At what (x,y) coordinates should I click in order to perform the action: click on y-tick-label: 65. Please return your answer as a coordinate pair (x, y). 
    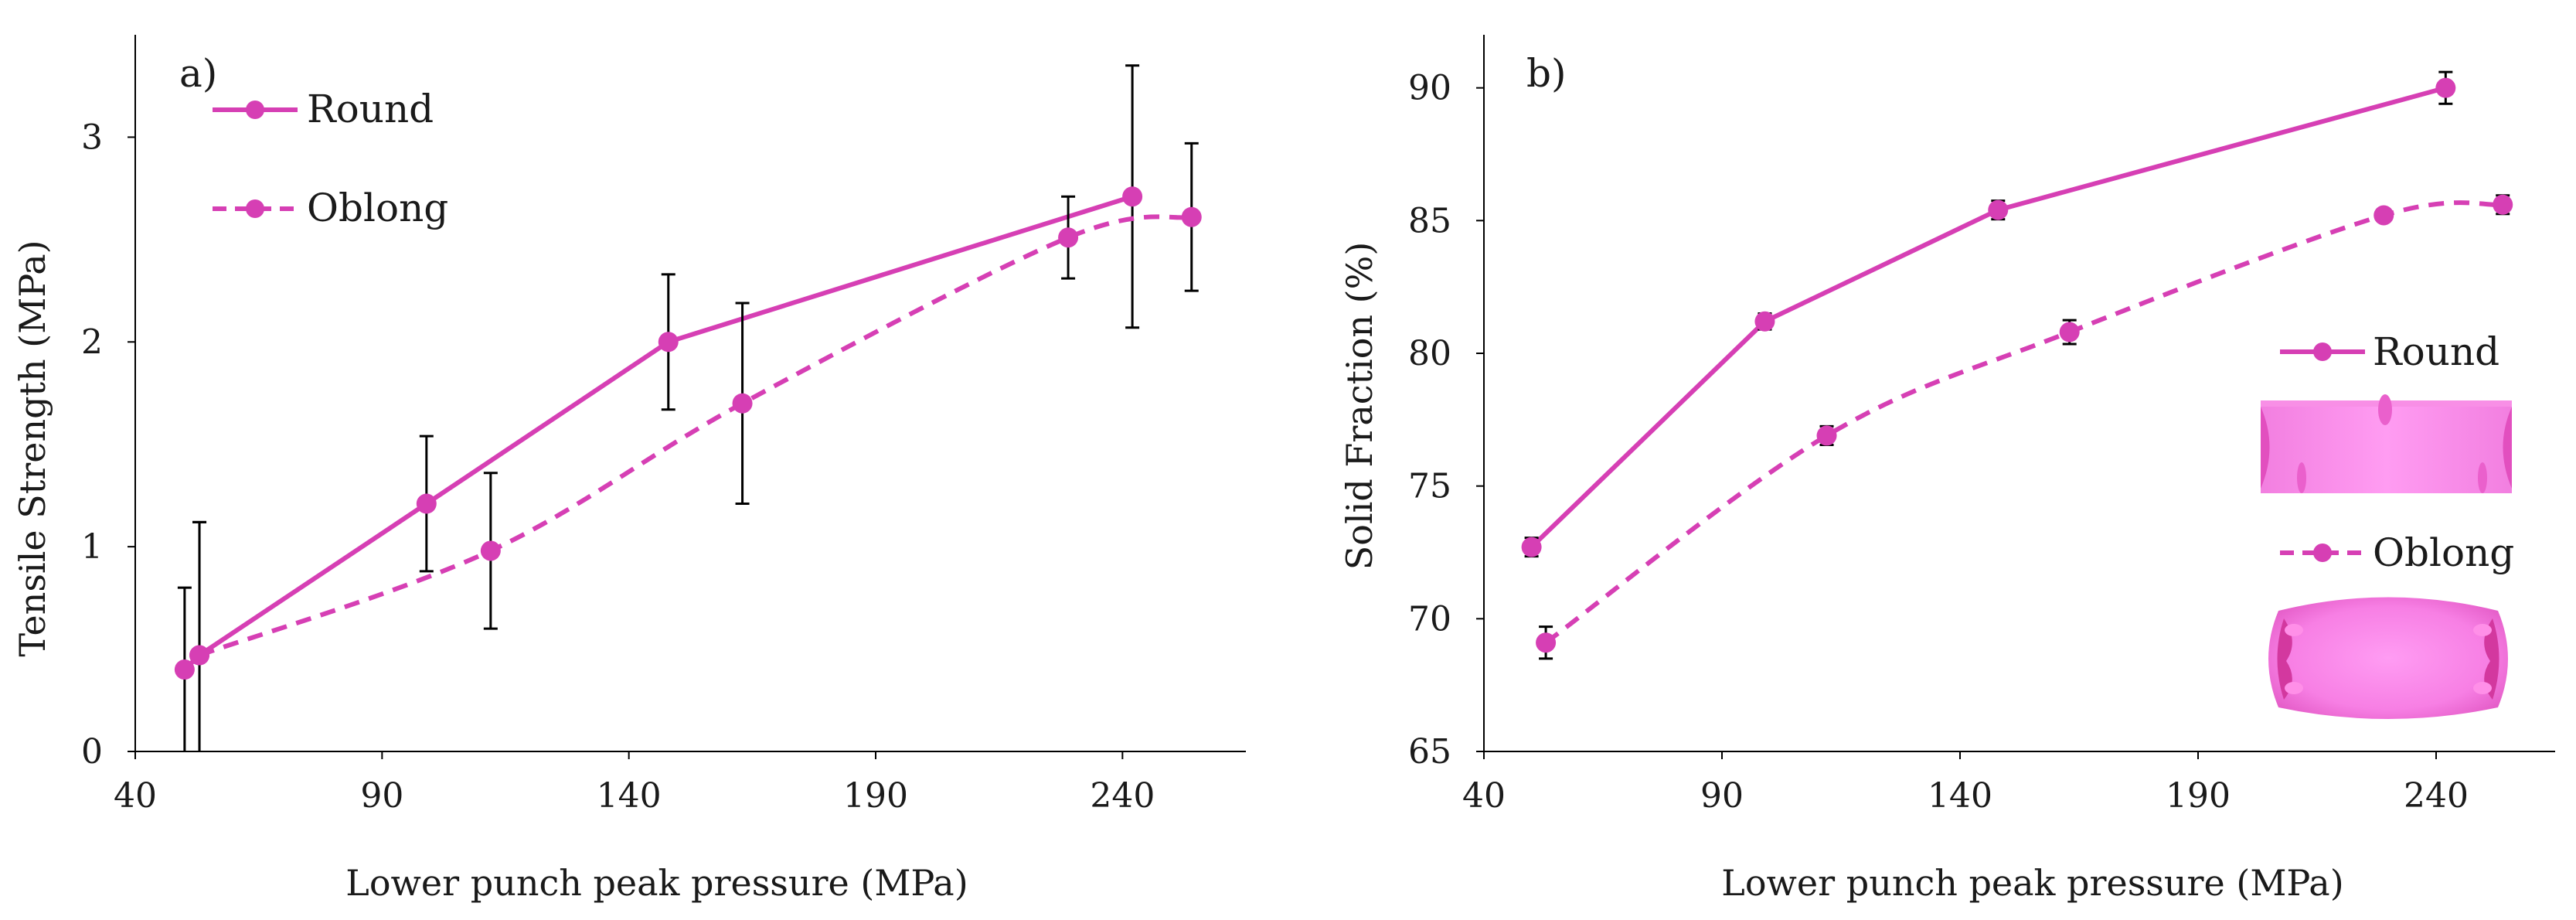
    Looking at the image, I should click on (1429, 752).